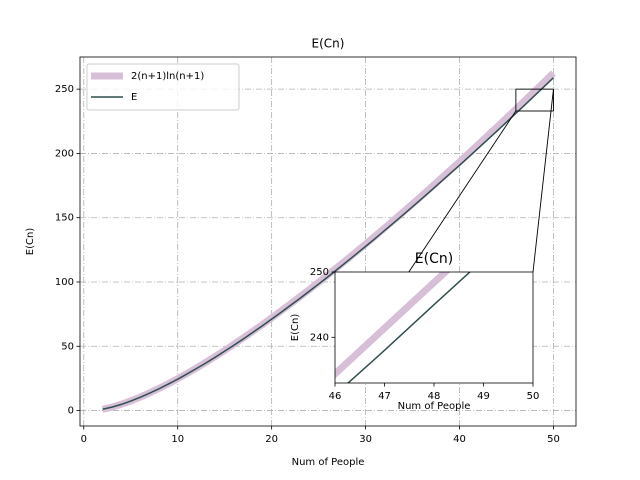  Describe the element at coordinates (134, 97) in the screenshot. I see `legend-label: E` at that location.